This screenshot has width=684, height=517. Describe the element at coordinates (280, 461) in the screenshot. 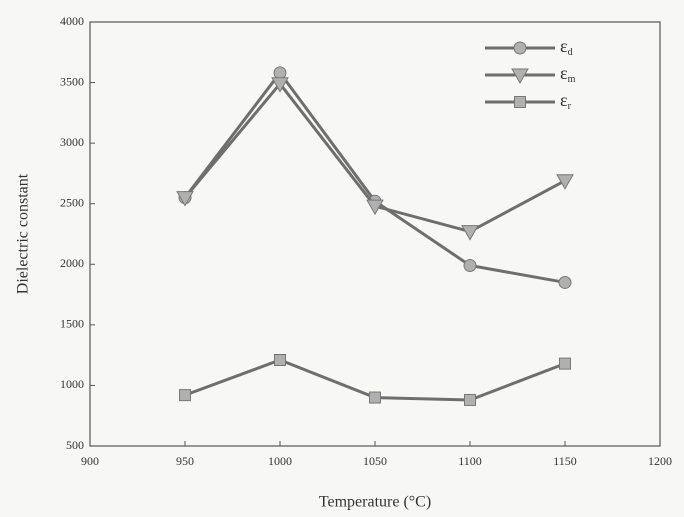

I see `x-tick-label: 1000` at that location.